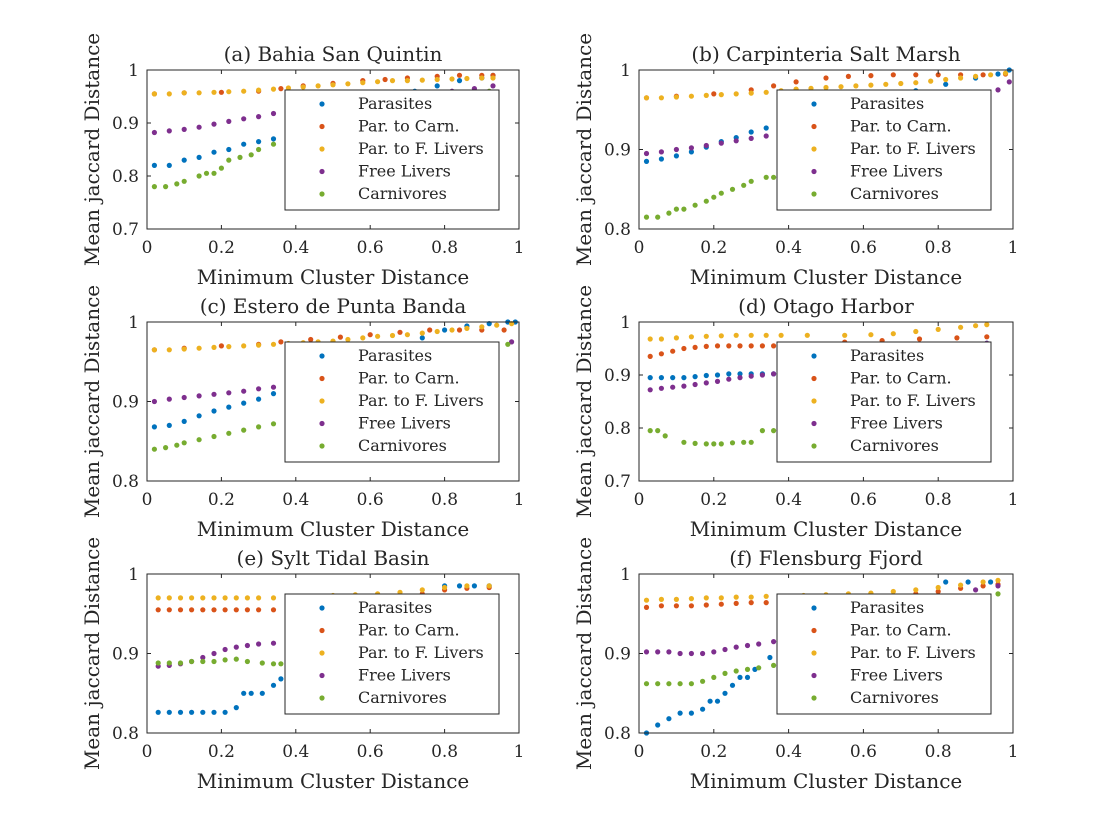  I want to click on panel-title: (c) Estero de Punta Banda, so click(333, 306).